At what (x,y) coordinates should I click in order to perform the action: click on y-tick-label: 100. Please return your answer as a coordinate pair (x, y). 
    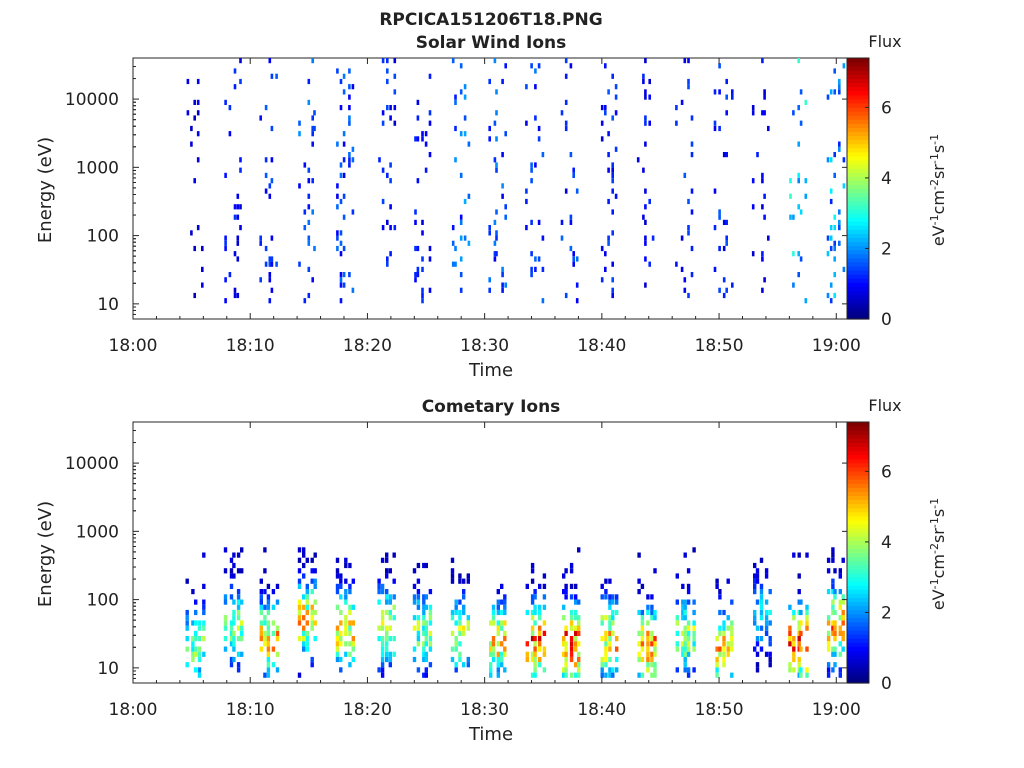
    Looking at the image, I should click on (103, 601).